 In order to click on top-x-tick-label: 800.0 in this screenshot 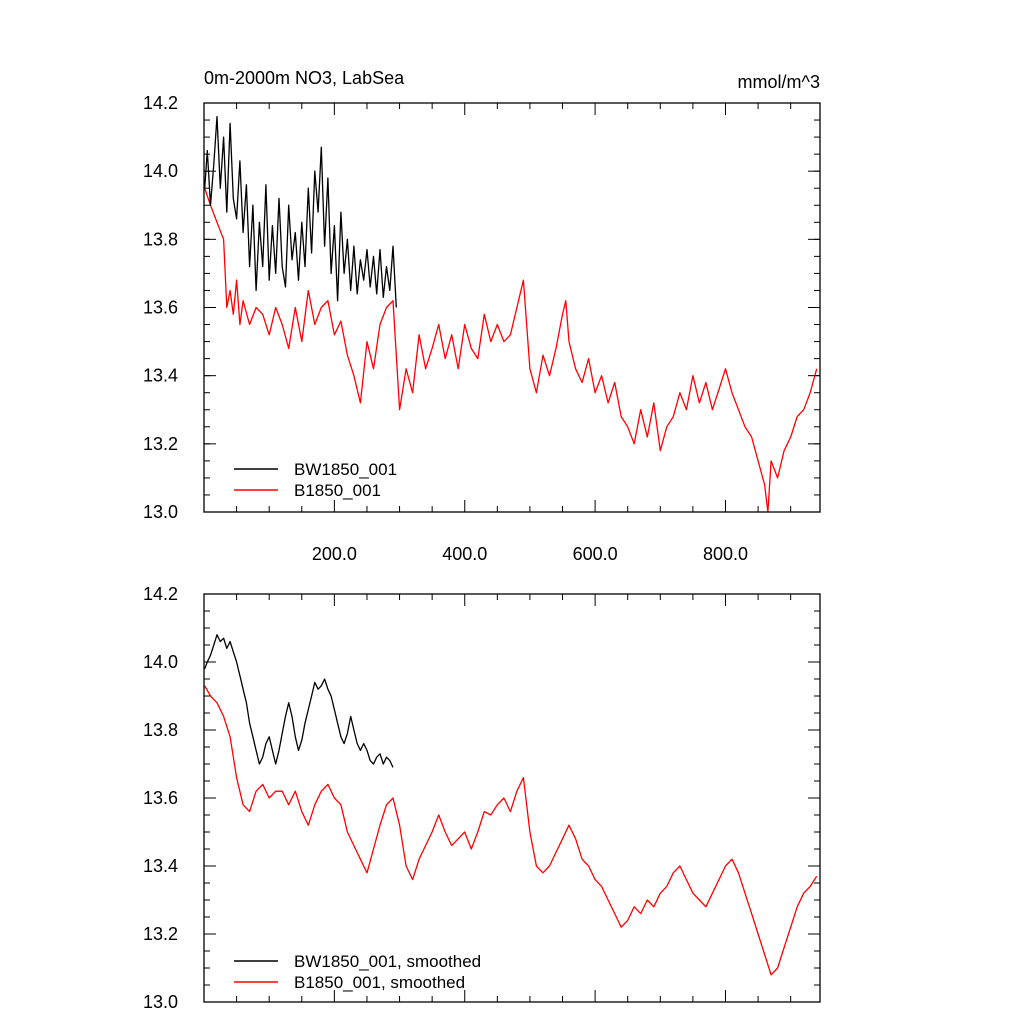, I will do `click(725, 554)`.